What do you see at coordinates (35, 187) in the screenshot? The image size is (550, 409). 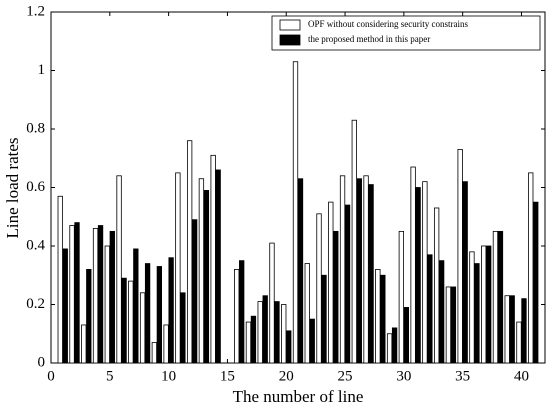 I see `y-tick-label: 0.6` at bounding box center [35, 187].